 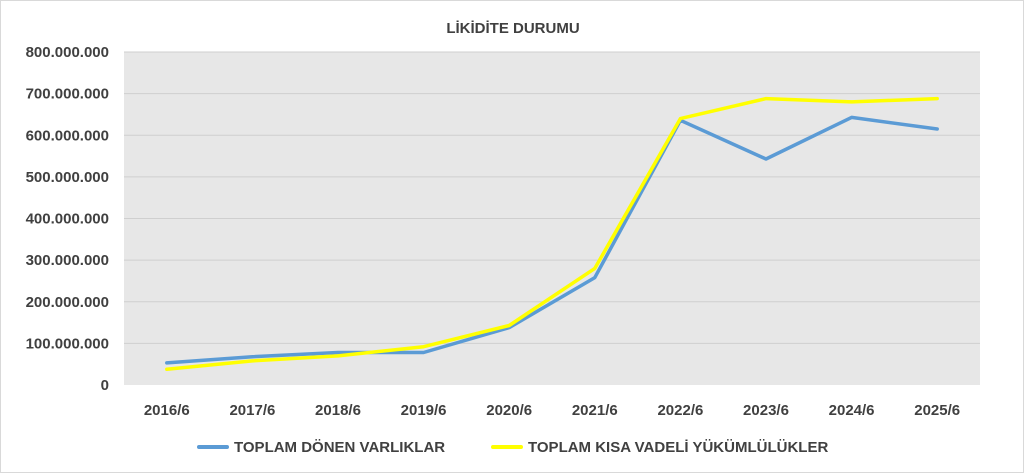 I want to click on y-tick-label: 400.000.000, so click(x=67, y=219).